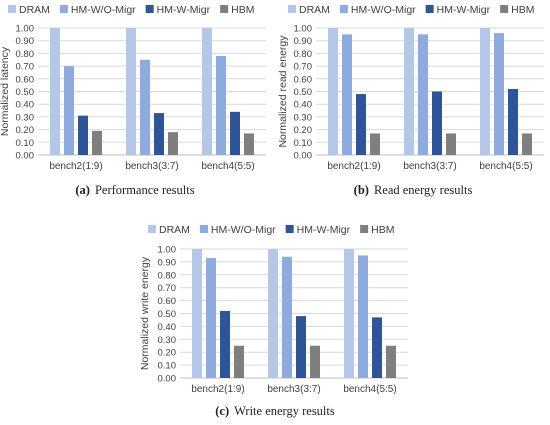  Describe the element at coordinates (429, 166) in the screenshot. I see `x-tick-label: bench3(3:7)` at that location.